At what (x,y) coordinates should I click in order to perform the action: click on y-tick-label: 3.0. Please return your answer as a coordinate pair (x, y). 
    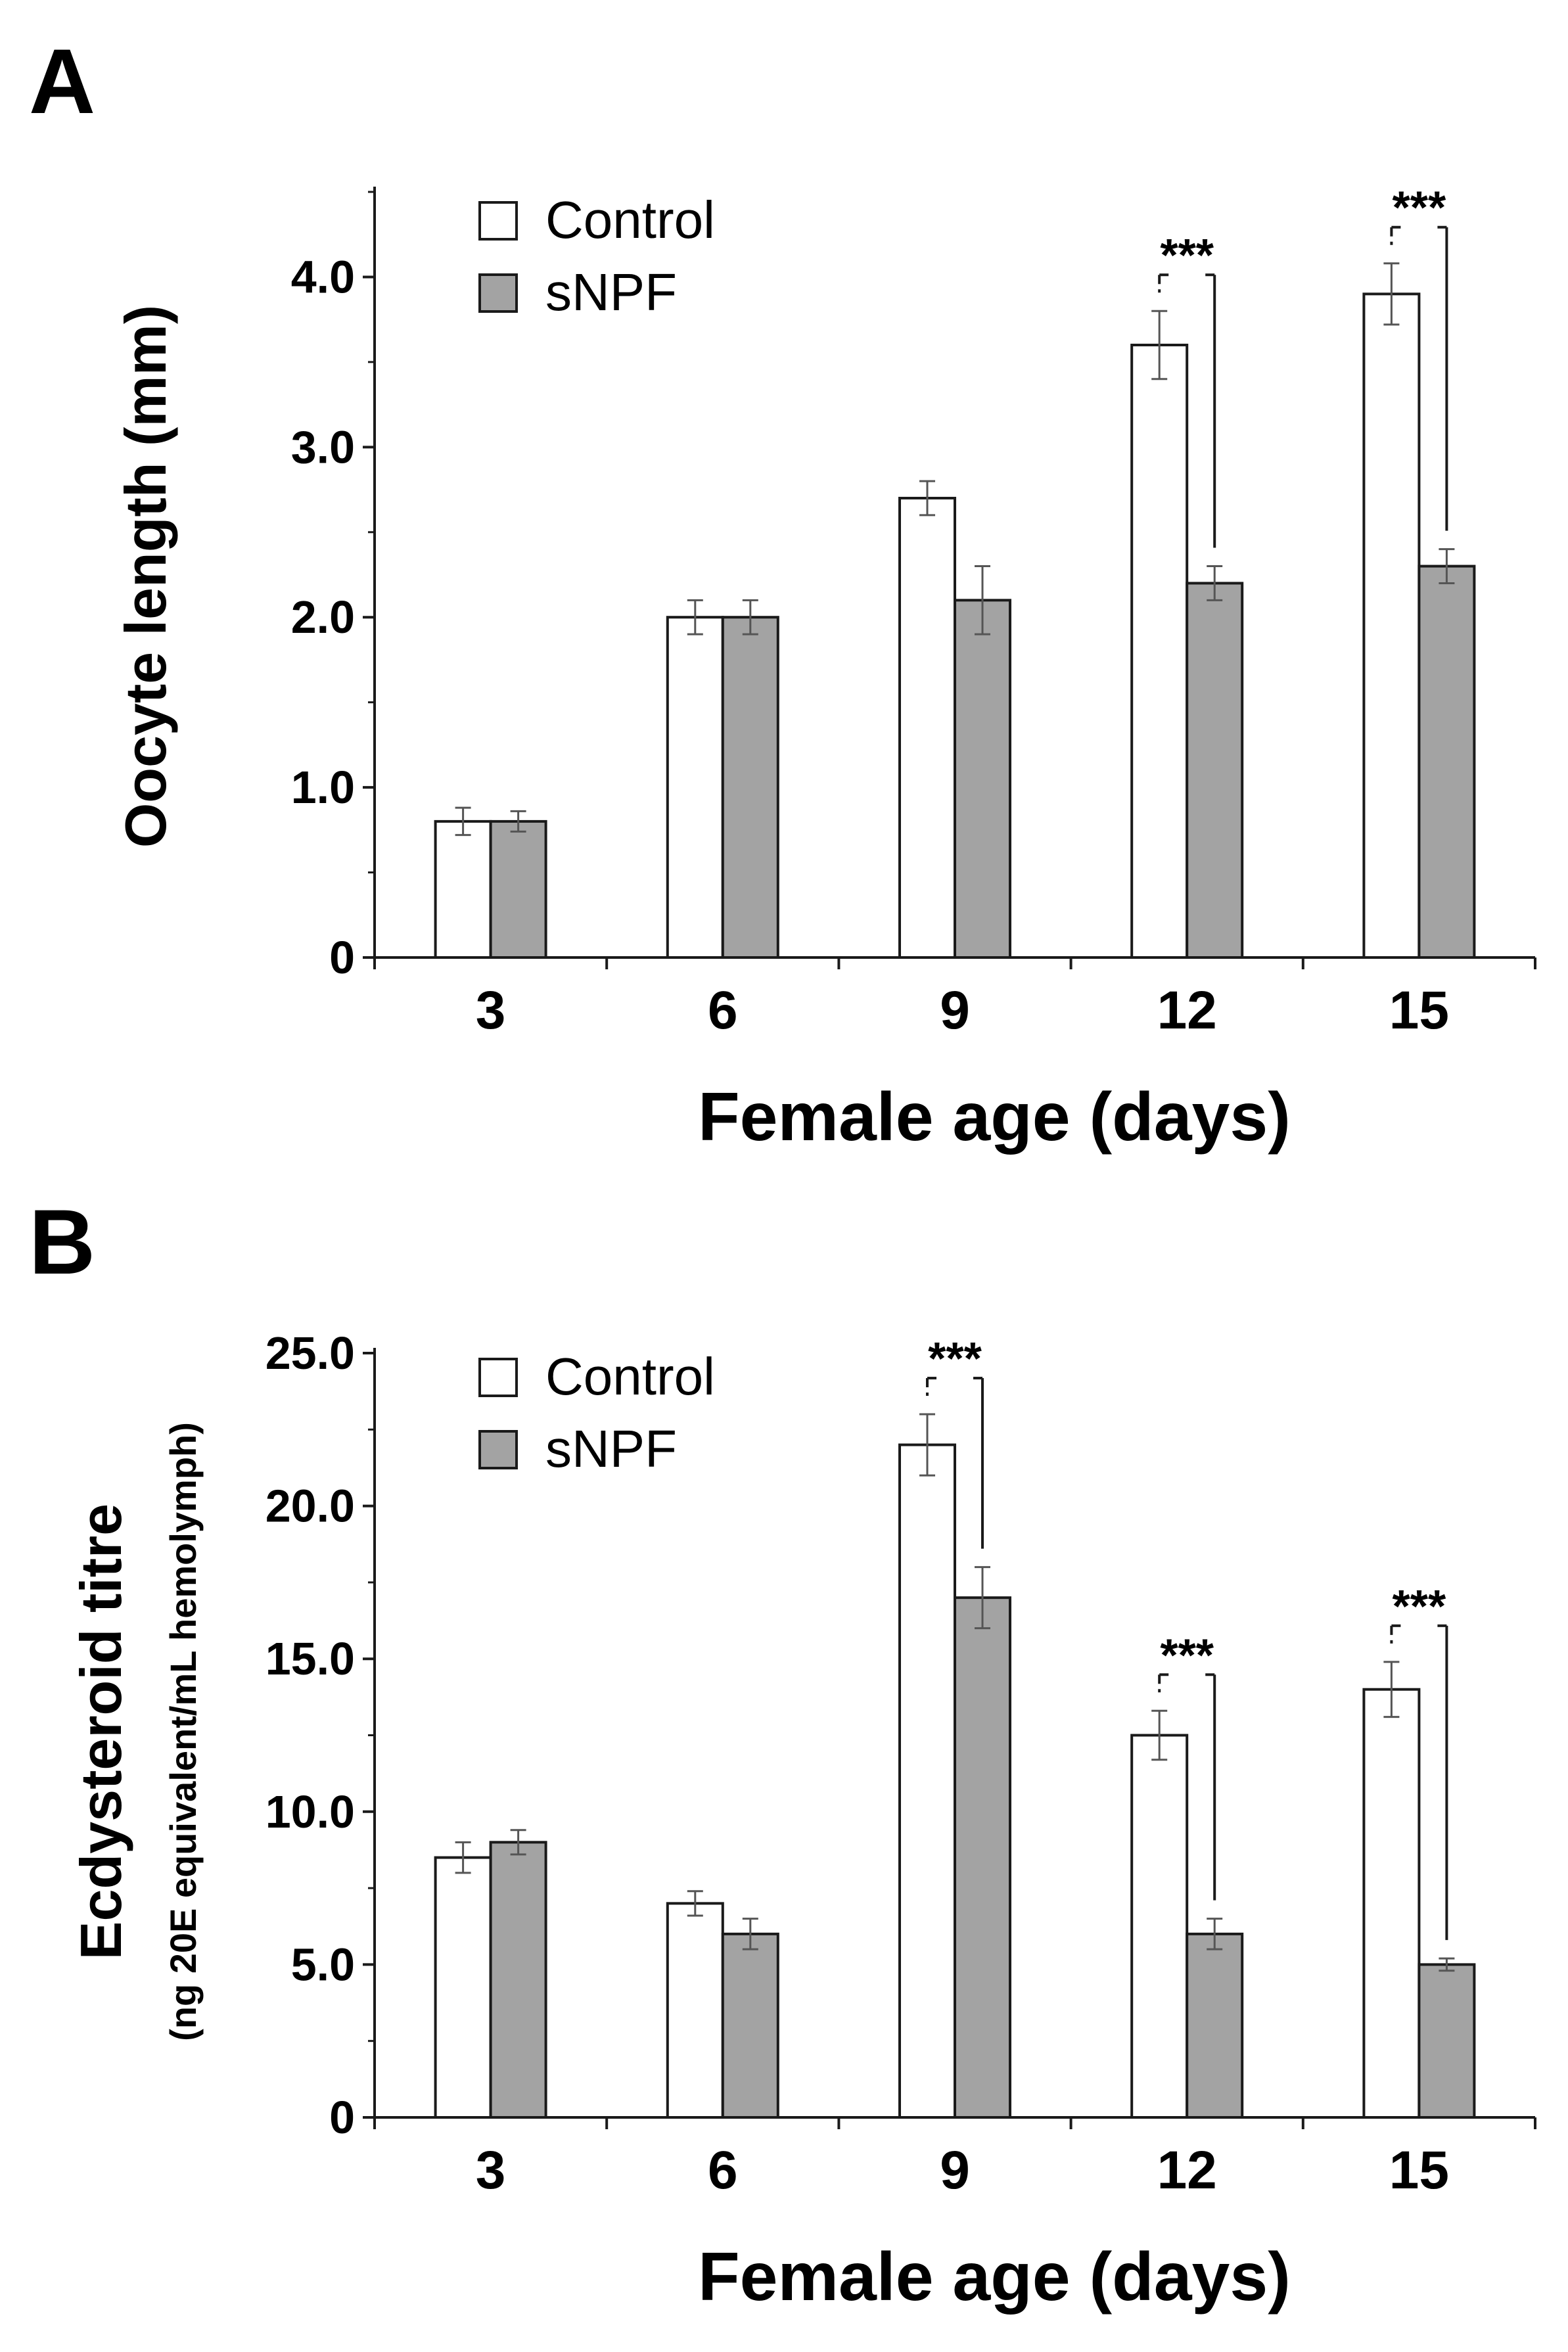
    Looking at the image, I should click on (323, 447).